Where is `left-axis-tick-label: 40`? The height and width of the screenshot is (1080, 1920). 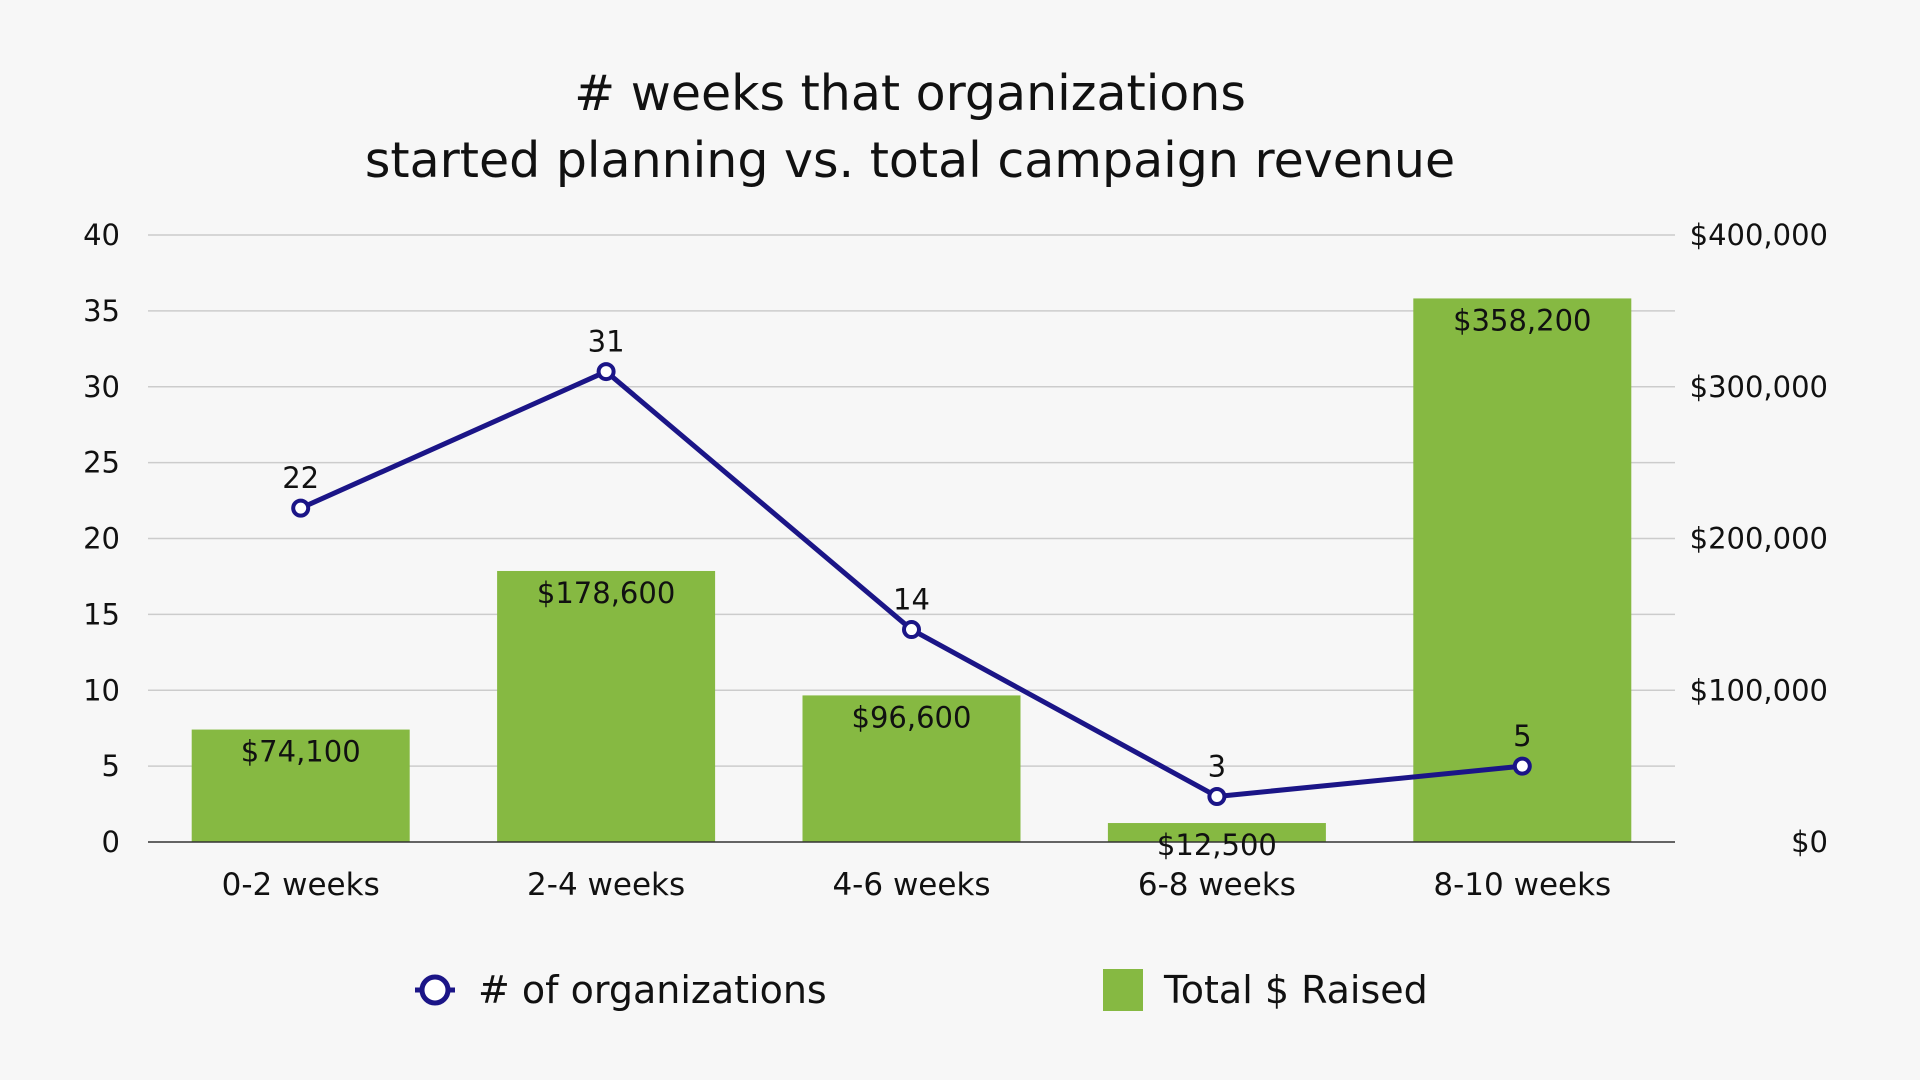
left-axis-tick-label: 40 is located at coordinates (101, 235).